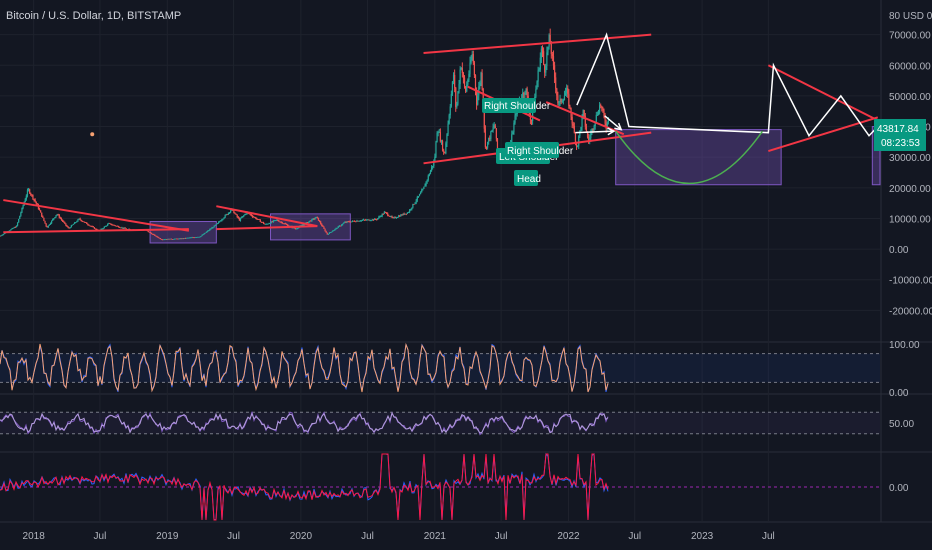  Describe the element at coordinates (527, 178) in the screenshot. I see `pattern-label-head: Head` at that location.